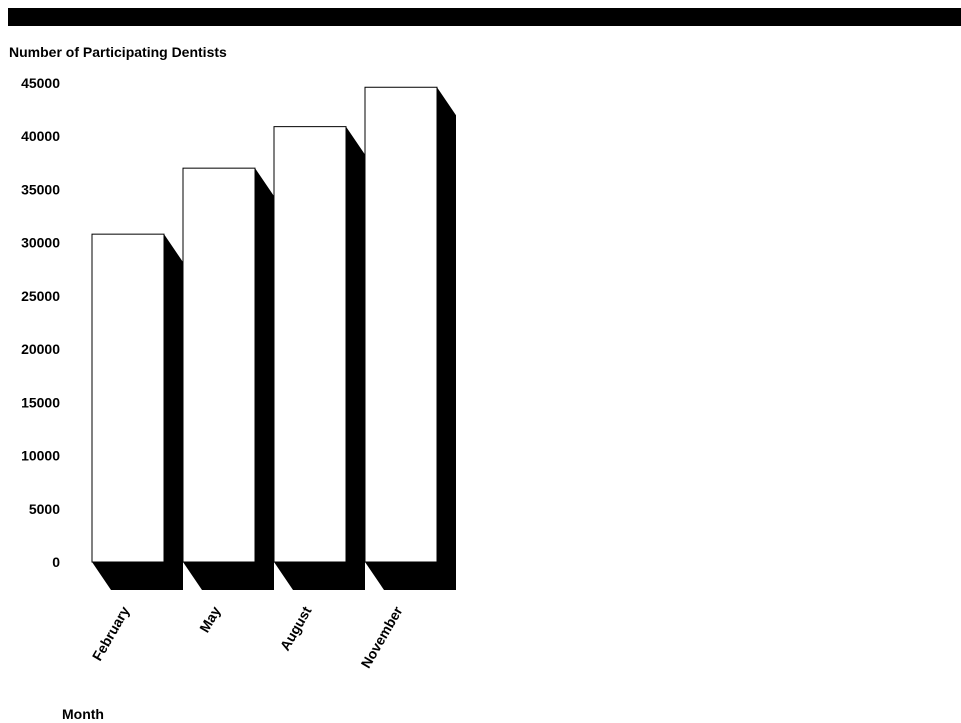  Describe the element at coordinates (83, 714) in the screenshot. I see `x-axis-label: Month` at that location.